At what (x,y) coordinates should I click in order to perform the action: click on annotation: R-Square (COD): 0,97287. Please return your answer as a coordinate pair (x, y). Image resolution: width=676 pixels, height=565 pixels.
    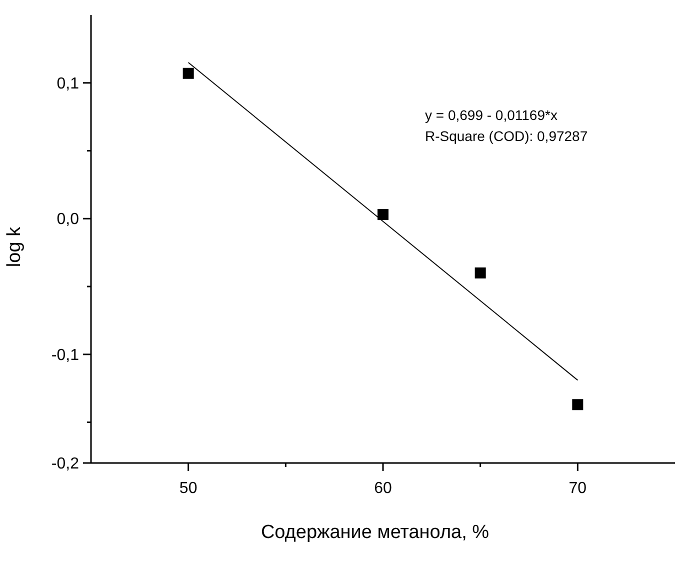
    Looking at the image, I should click on (506, 136).